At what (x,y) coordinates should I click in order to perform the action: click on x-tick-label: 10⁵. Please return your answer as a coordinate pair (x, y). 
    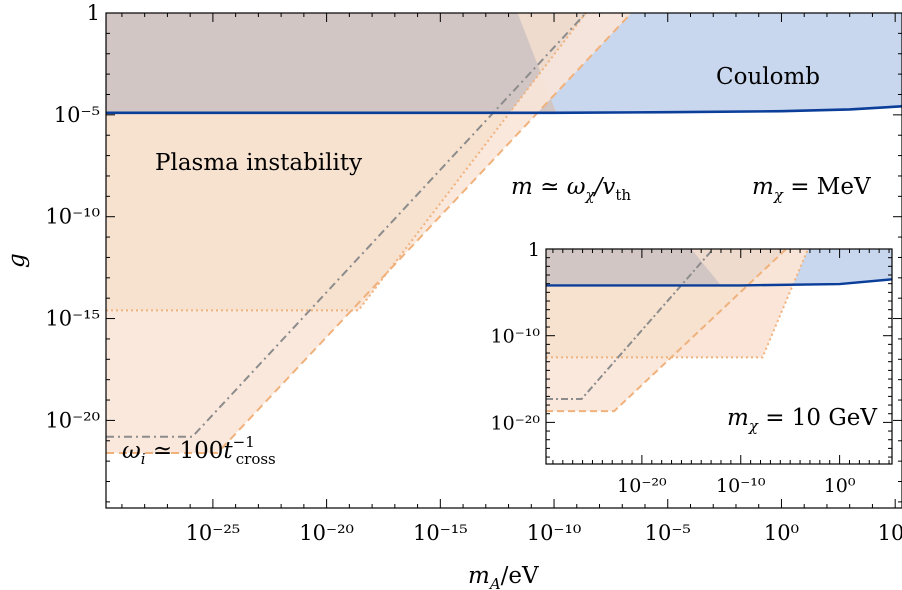
    Looking at the image, I should click on (890, 533).